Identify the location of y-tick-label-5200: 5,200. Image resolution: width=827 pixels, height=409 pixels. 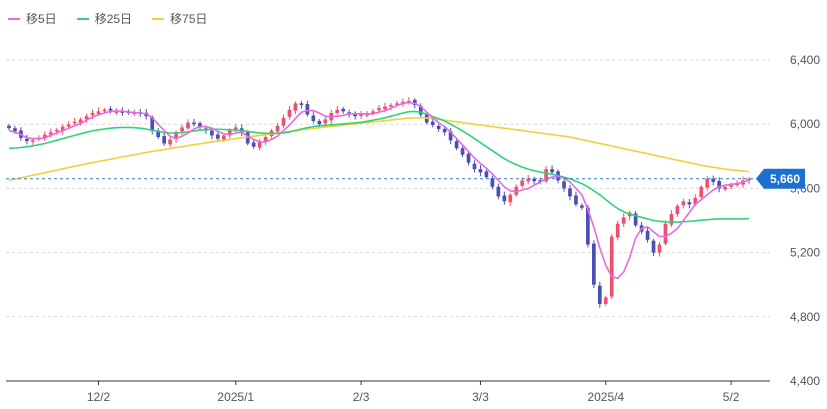
(805, 253).